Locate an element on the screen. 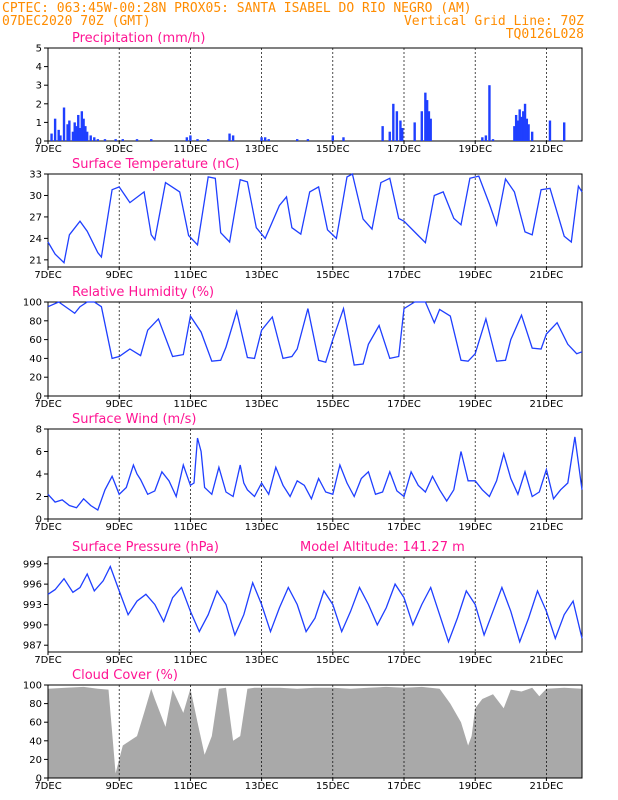 Image resolution: width=618 pixels, height=800 pixels. panel-temp-xtick-label: 9DEC is located at coordinates (119, 275).